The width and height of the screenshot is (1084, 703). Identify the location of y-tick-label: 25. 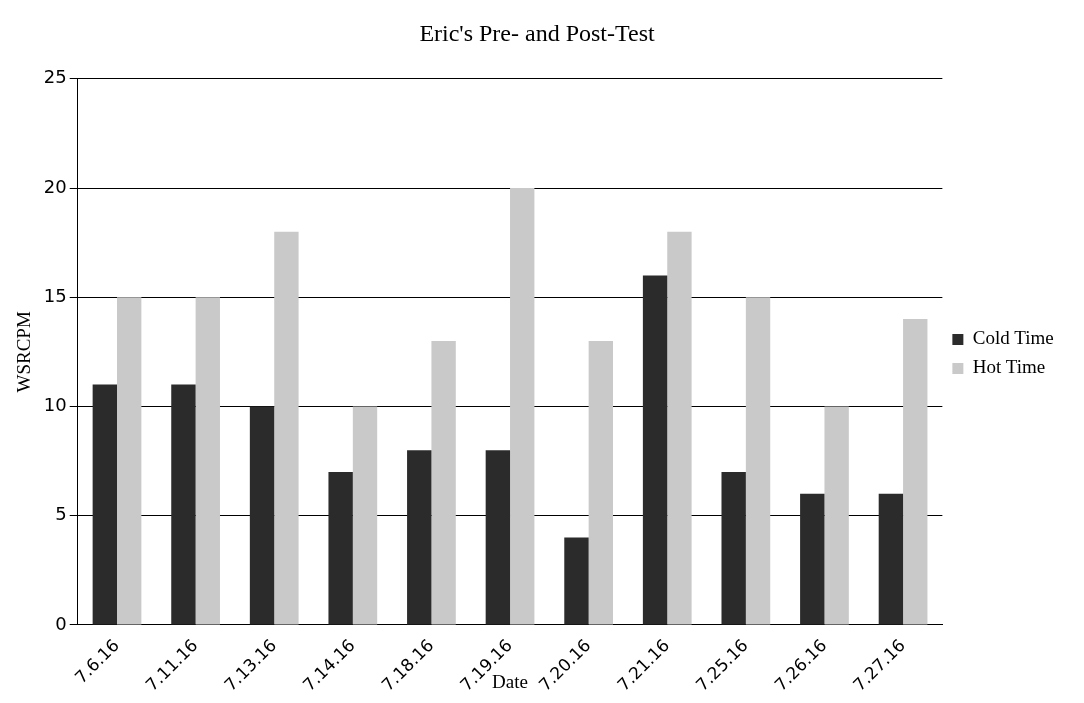
(55, 77).